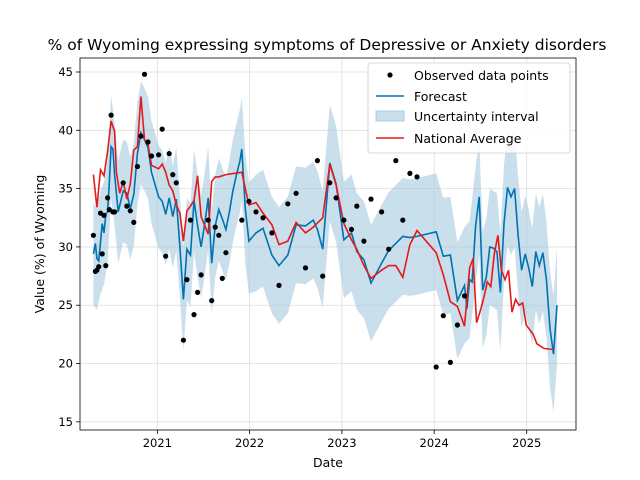 This screenshot has width=640, height=480. Describe the element at coordinates (65, 305) in the screenshot. I see `y-tick-label: 25` at that location.